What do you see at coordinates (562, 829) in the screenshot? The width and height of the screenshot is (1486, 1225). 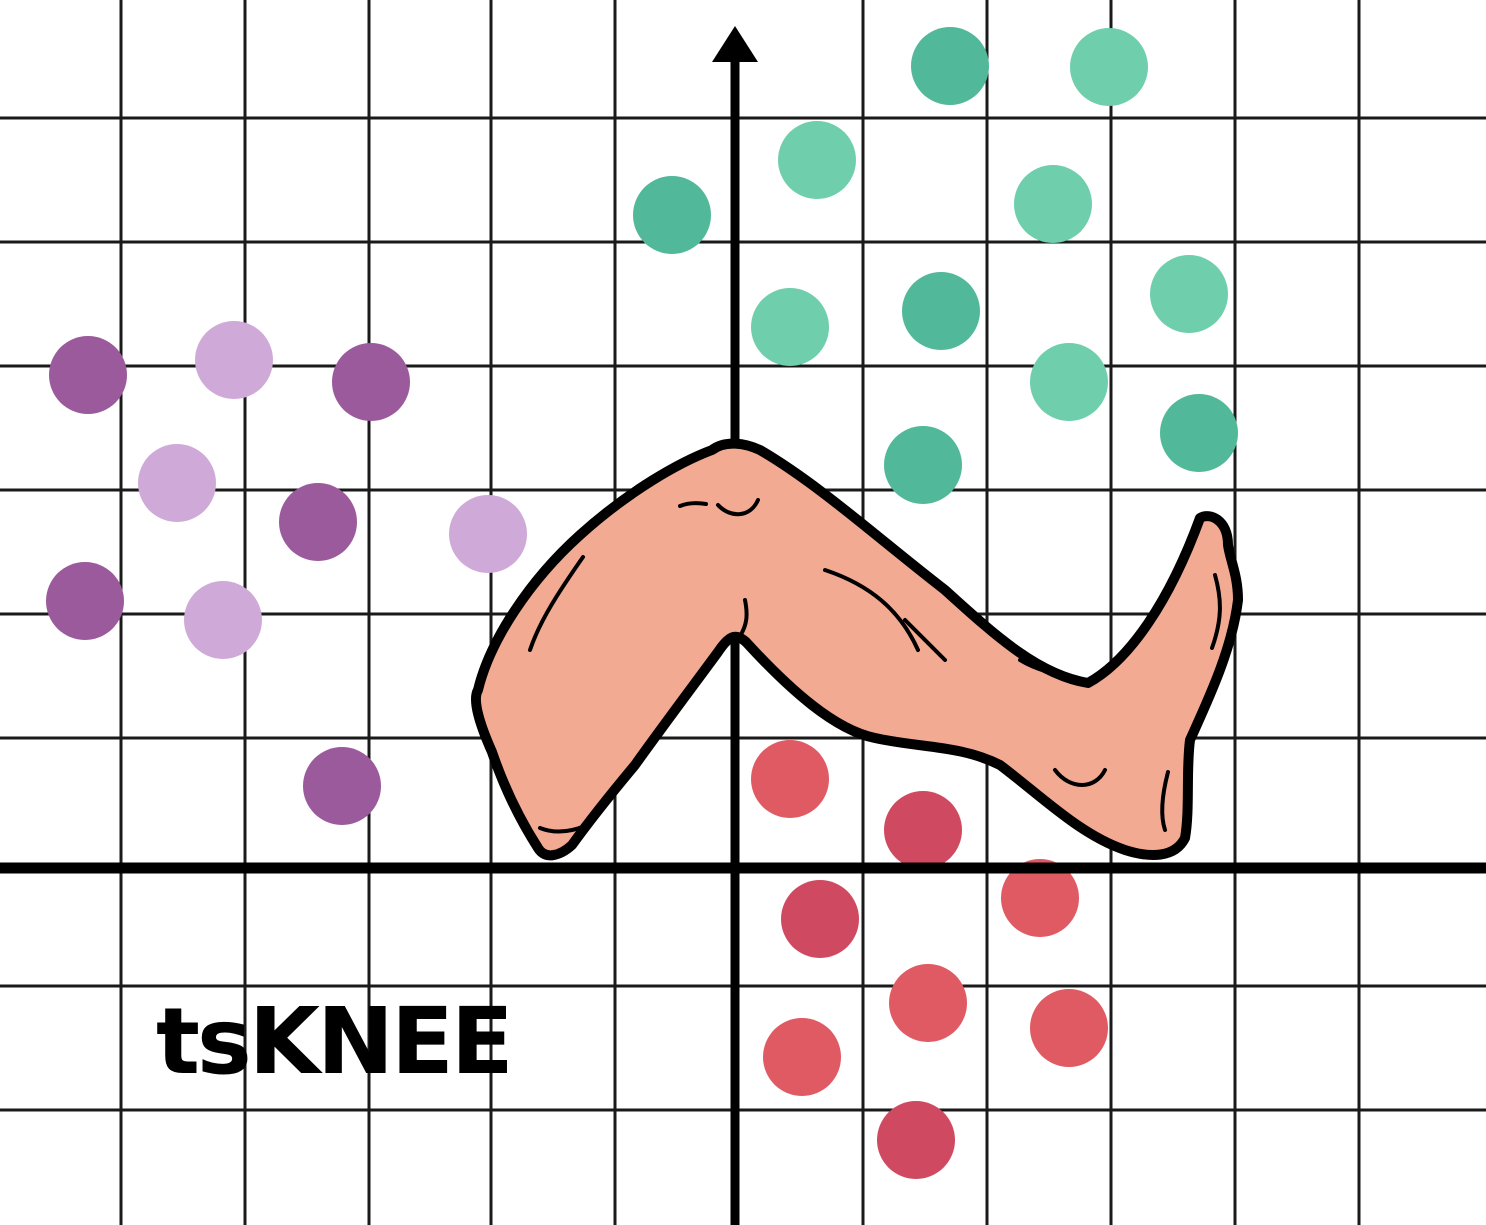 I see `foot-sole-line` at bounding box center [562, 829].